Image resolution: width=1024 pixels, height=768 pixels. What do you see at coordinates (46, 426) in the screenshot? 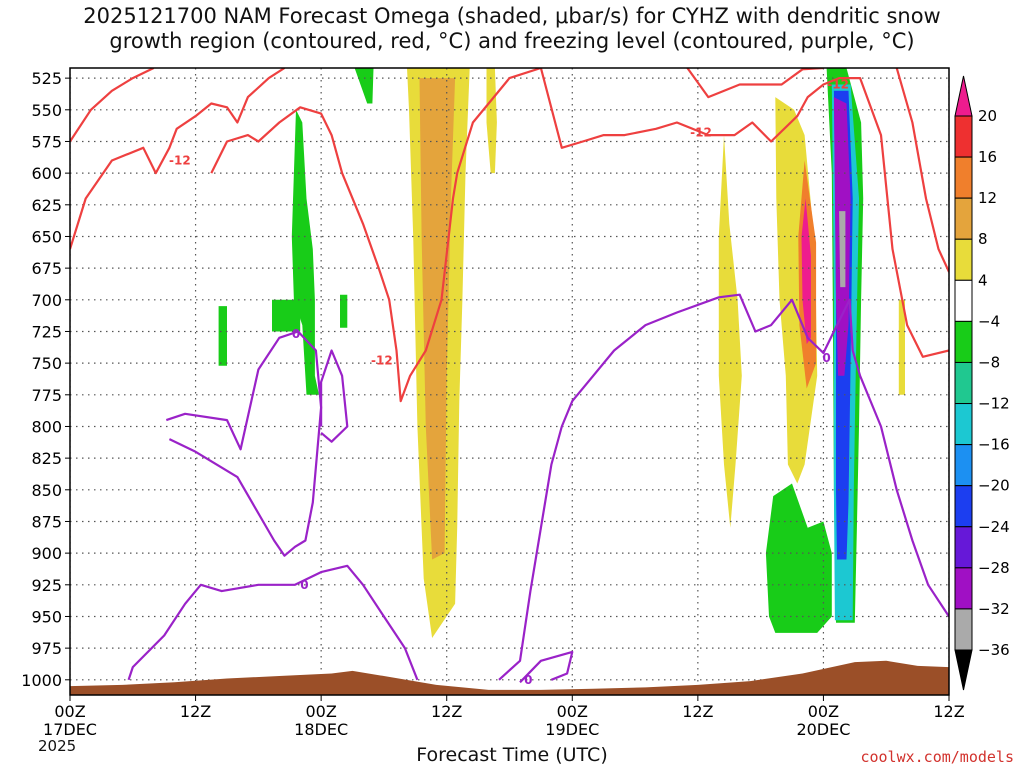
I see `y-tick-label-800: 800` at bounding box center [46, 426].